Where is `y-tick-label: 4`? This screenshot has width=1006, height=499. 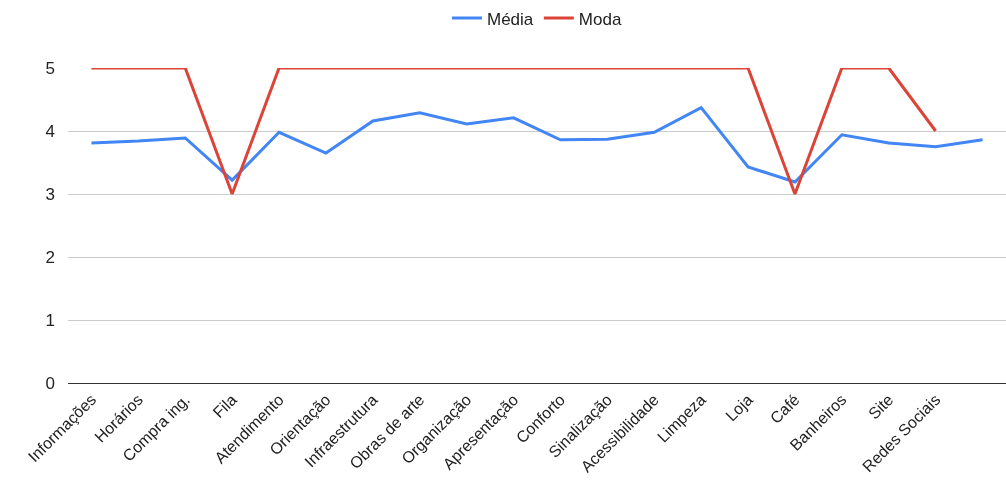
y-tick-label: 4 is located at coordinates (50, 131).